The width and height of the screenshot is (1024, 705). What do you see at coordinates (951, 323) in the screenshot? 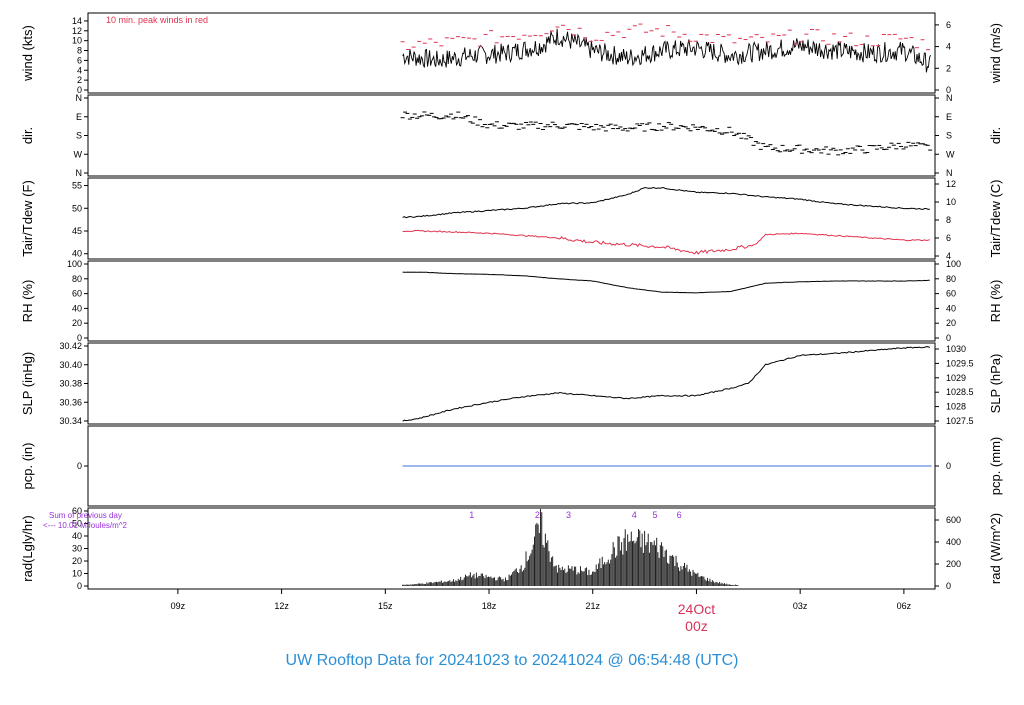
I see `y-tick-label-right: 20` at bounding box center [951, 323].